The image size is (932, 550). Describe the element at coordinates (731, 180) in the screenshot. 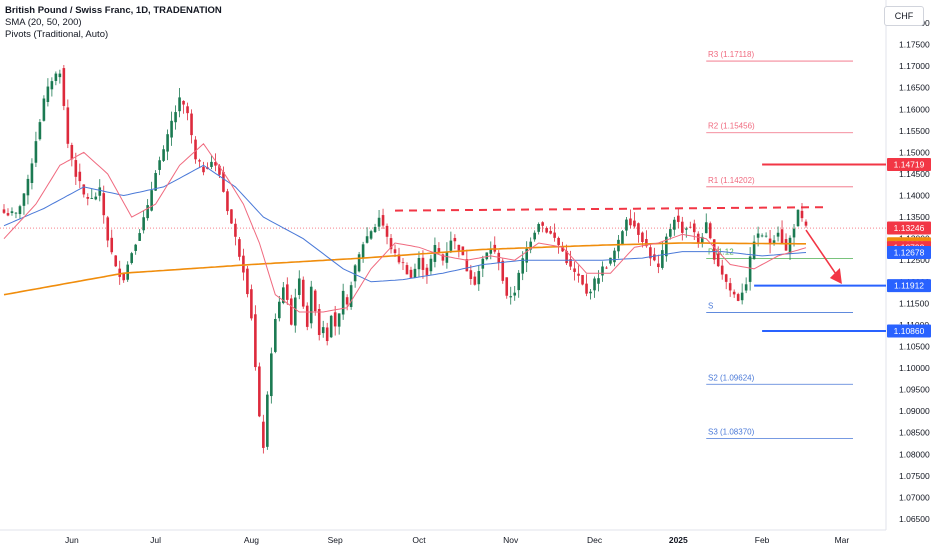

I see `pivot-label: R1 (1.14202)` at that location.